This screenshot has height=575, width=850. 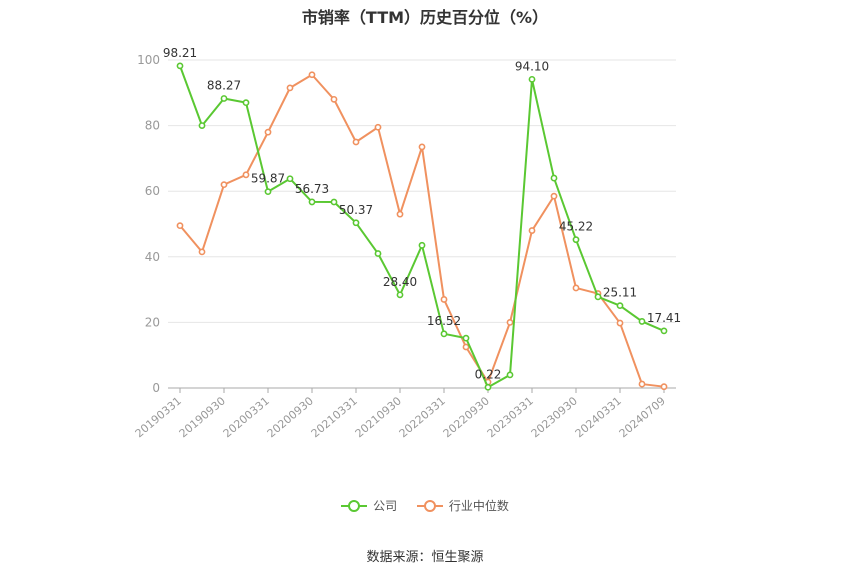 What do you see at coordinates (268, 179) in the screenshot?
I see `data-label: 59.87` at bounding box center [268, 179].